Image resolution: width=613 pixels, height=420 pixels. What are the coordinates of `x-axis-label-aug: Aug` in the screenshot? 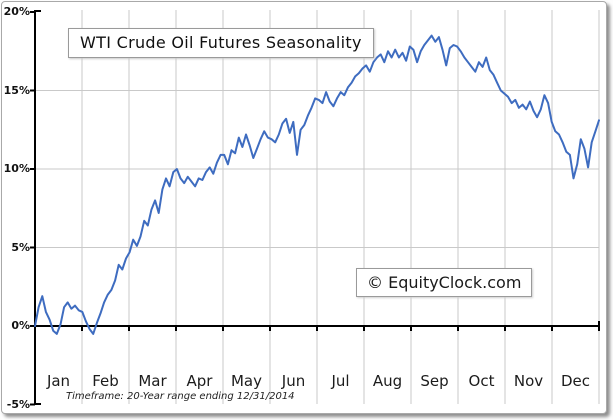 It's located at (387, 381).